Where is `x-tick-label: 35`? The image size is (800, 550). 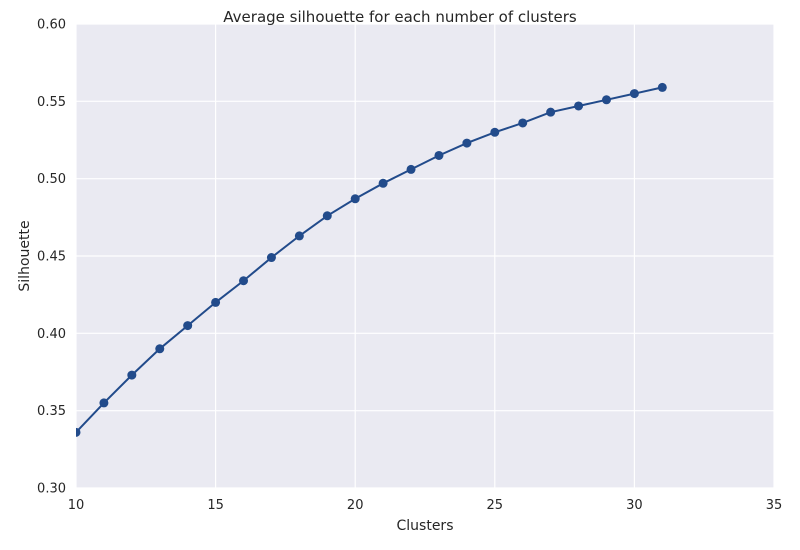 x-tick-label: 35 is located at coordinates (774, 505).